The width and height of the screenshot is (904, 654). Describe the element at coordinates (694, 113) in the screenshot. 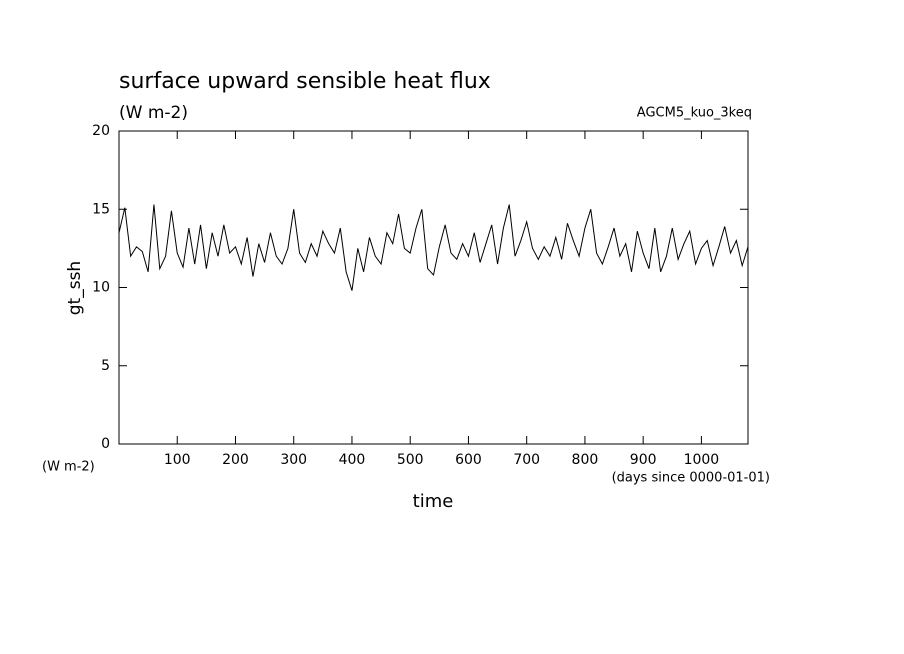

I see `annotation: AGCM5_kuo_3keq` at that location.